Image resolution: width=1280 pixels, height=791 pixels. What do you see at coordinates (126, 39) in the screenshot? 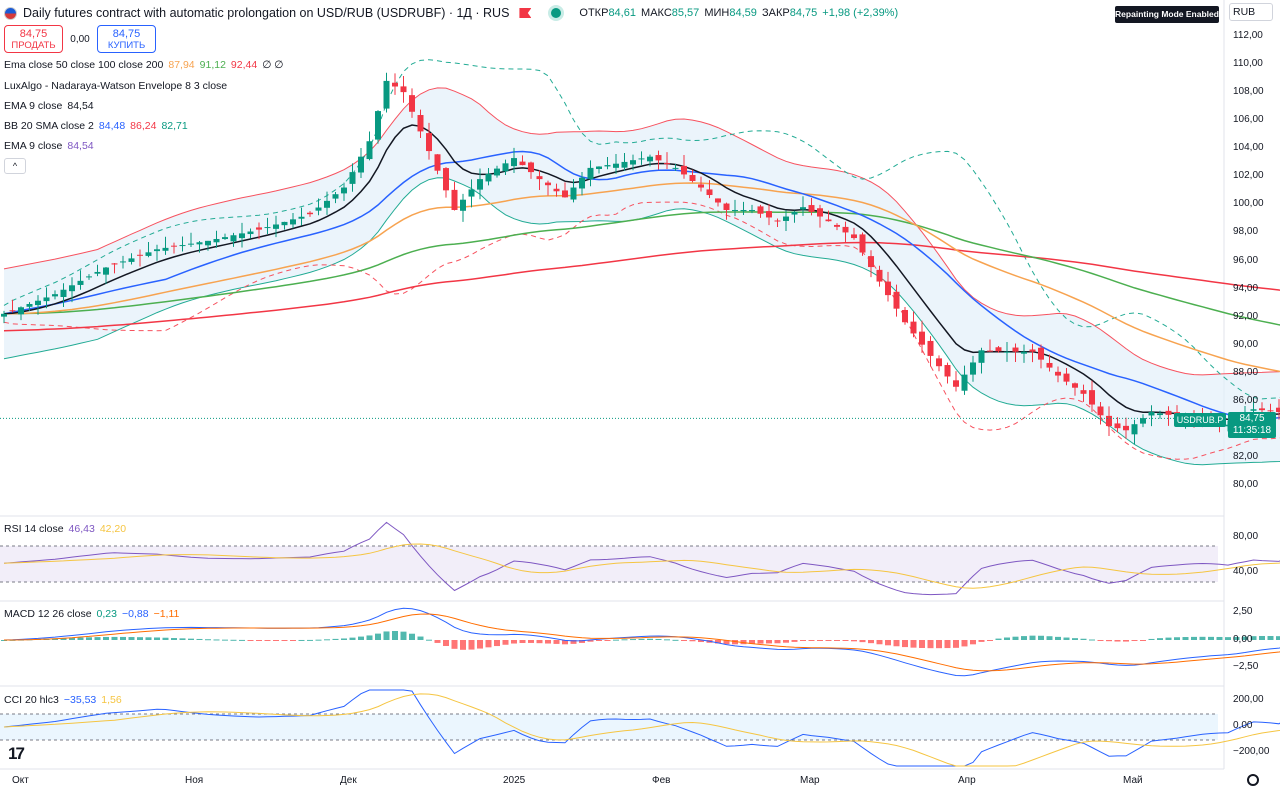
I see `buy-button: 84,75 КУПИТЬ` at bounding box center [126, 39].